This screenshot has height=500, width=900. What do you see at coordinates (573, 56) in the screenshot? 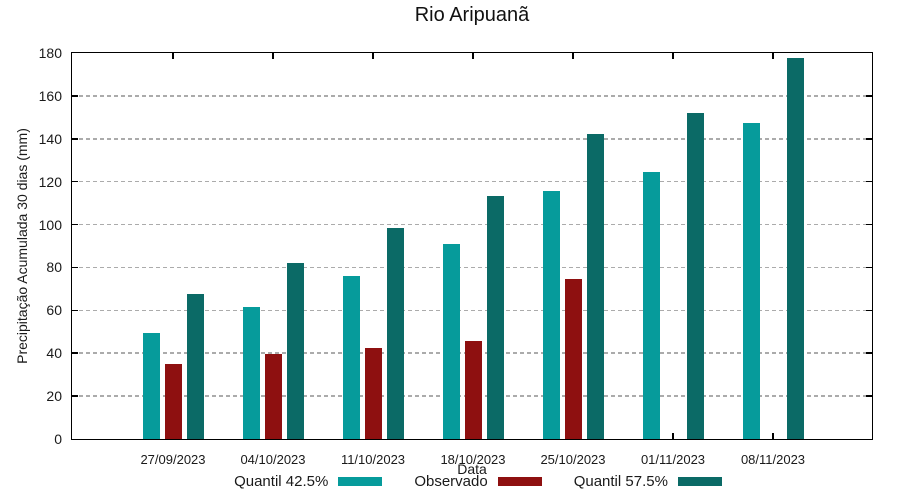
I see `x-tick-top-25-10-2023` at bounding box center [573, 56].